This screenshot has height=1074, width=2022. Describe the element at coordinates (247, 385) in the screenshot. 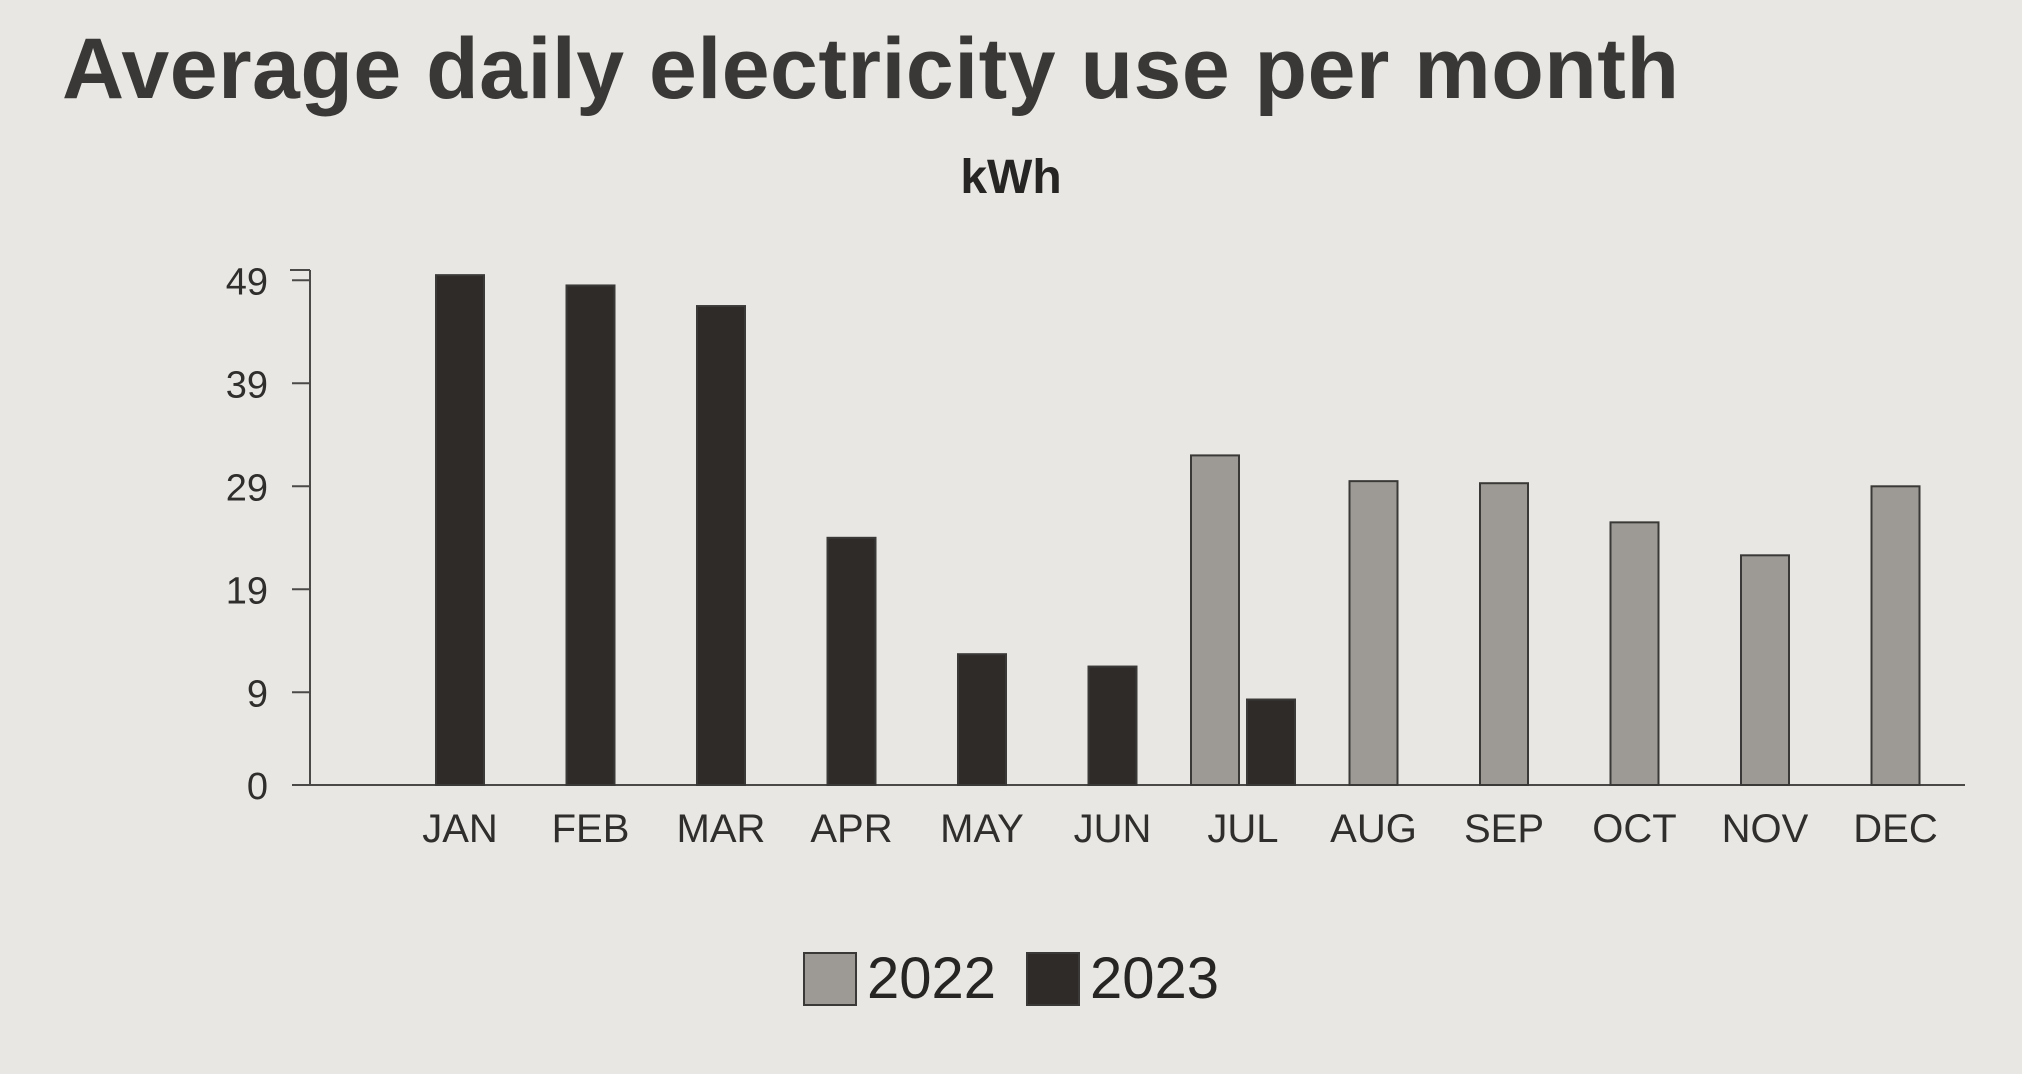

I see `y-tick-label-39: 39` at that location.